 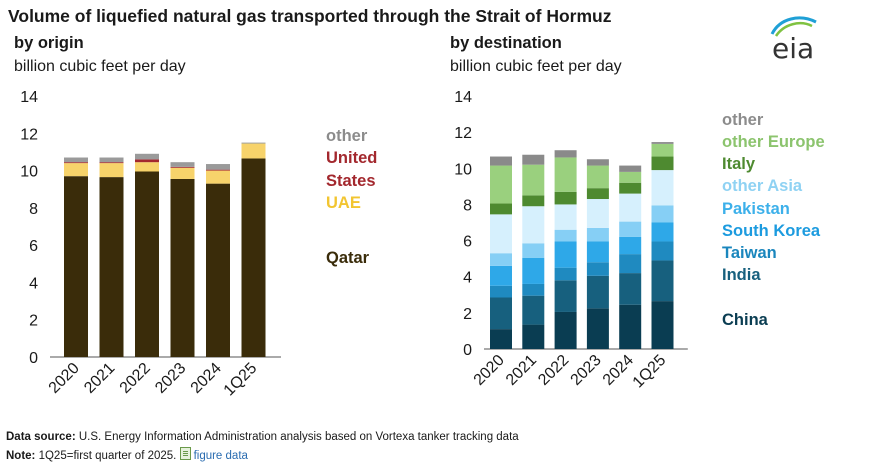 I want to click on bar-1-2022-taiwan, so click(x=565, y=274).